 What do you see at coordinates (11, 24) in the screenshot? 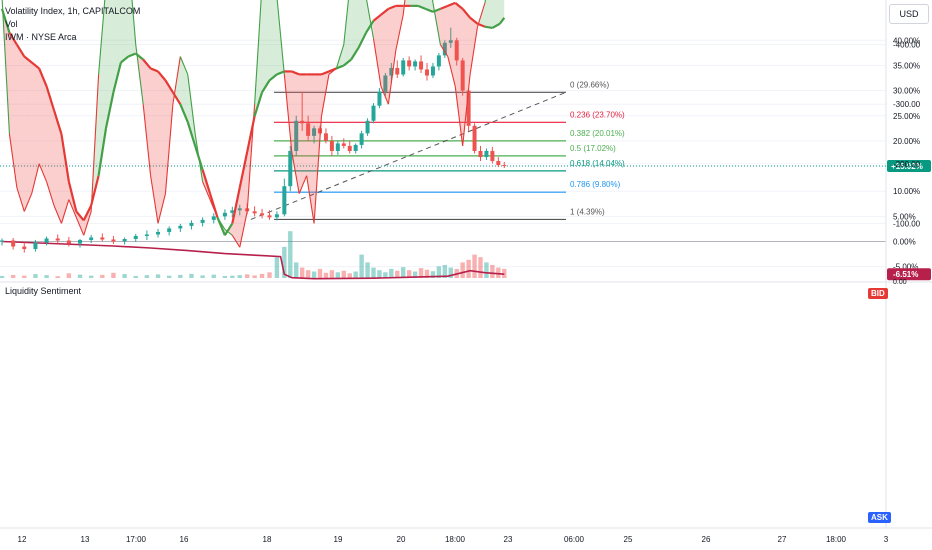
I see `volume-legend: Vol` at bounding box center [11, 24].